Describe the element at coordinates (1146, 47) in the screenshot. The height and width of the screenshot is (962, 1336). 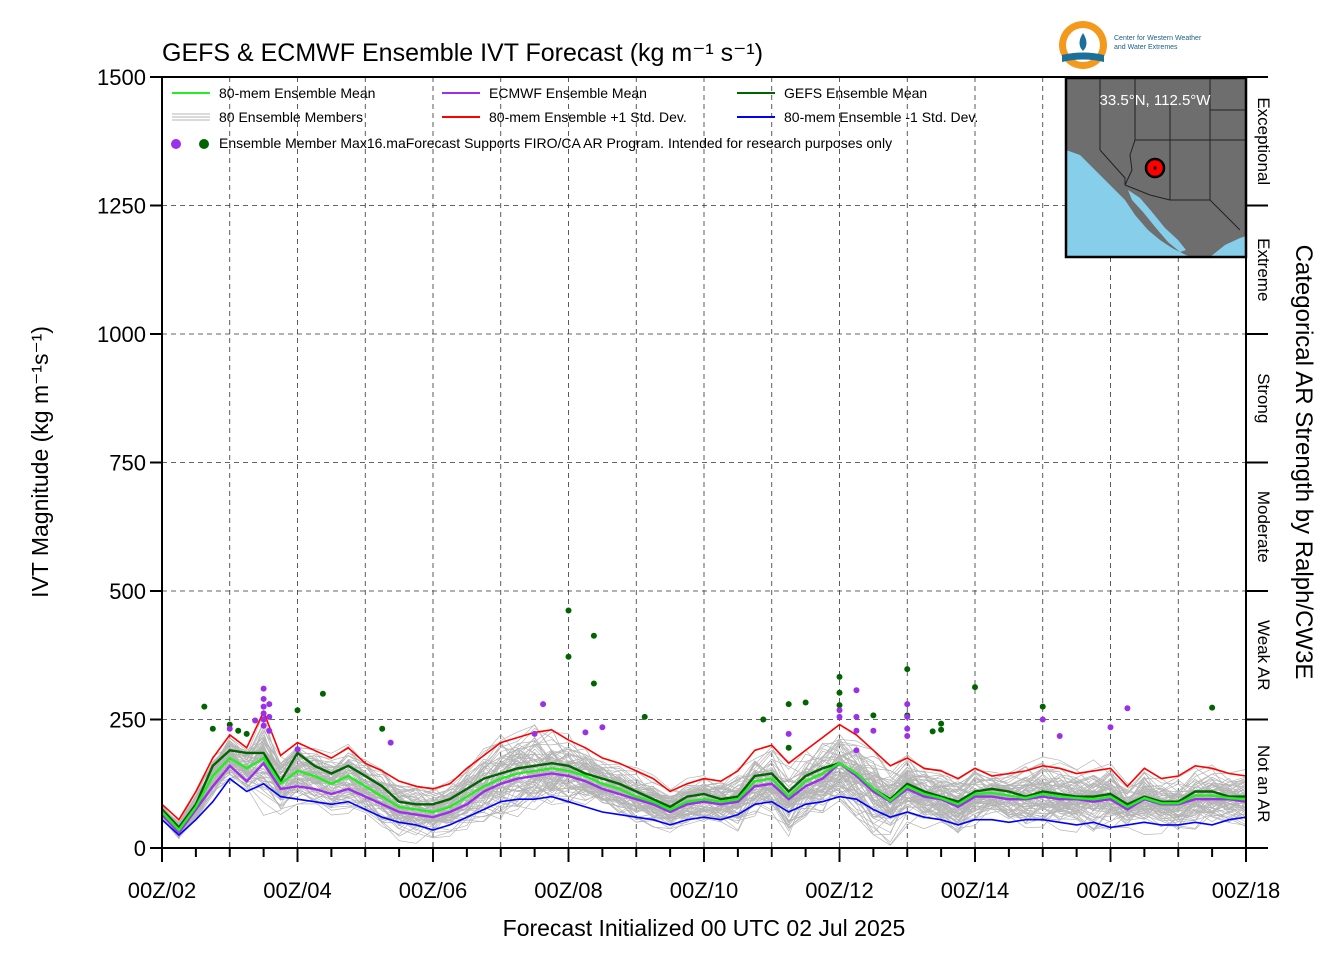
I see `logo-line-2: and Water Extremes` at that location.